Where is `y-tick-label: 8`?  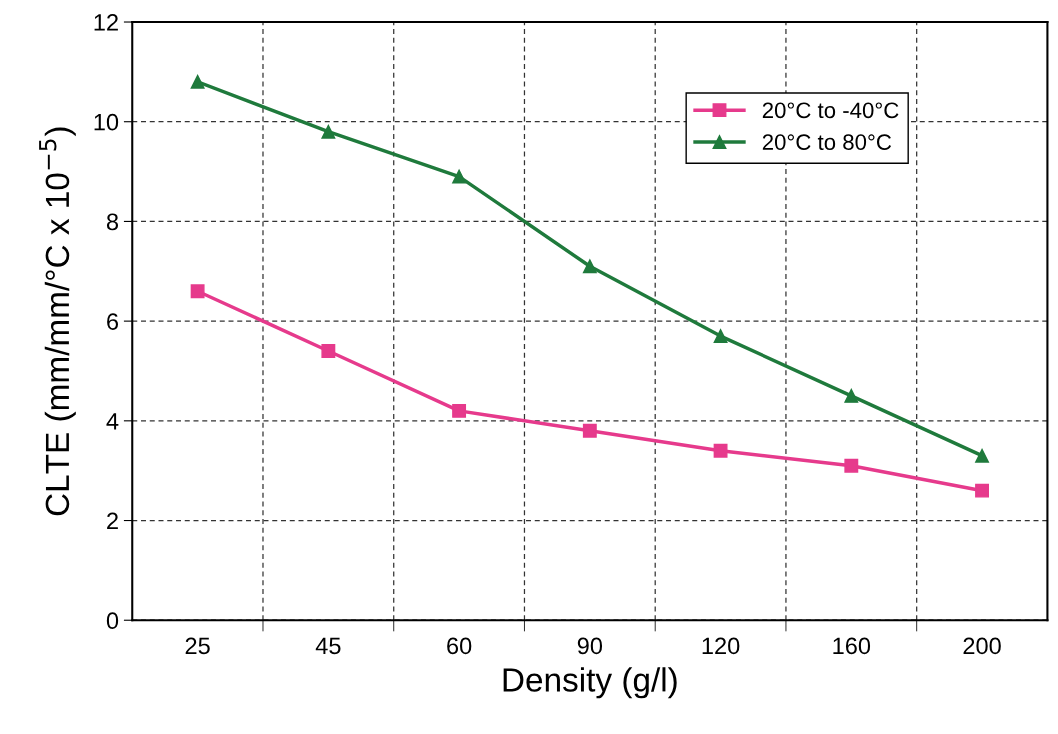
y-tick-label: 8 is located at coordinates (112, 222).